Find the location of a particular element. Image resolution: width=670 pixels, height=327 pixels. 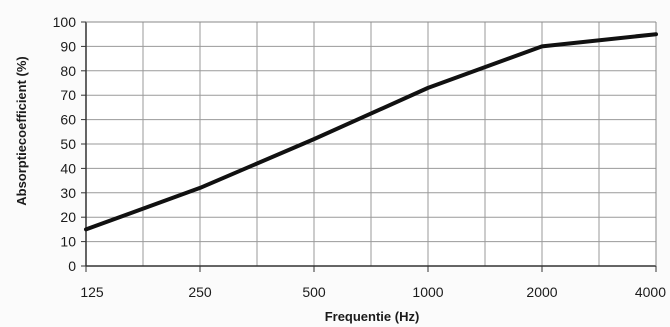

y-tick-labels: 0 10 20 30 40 50 60 70 80 90 100 is located at coordinates (65, 144).